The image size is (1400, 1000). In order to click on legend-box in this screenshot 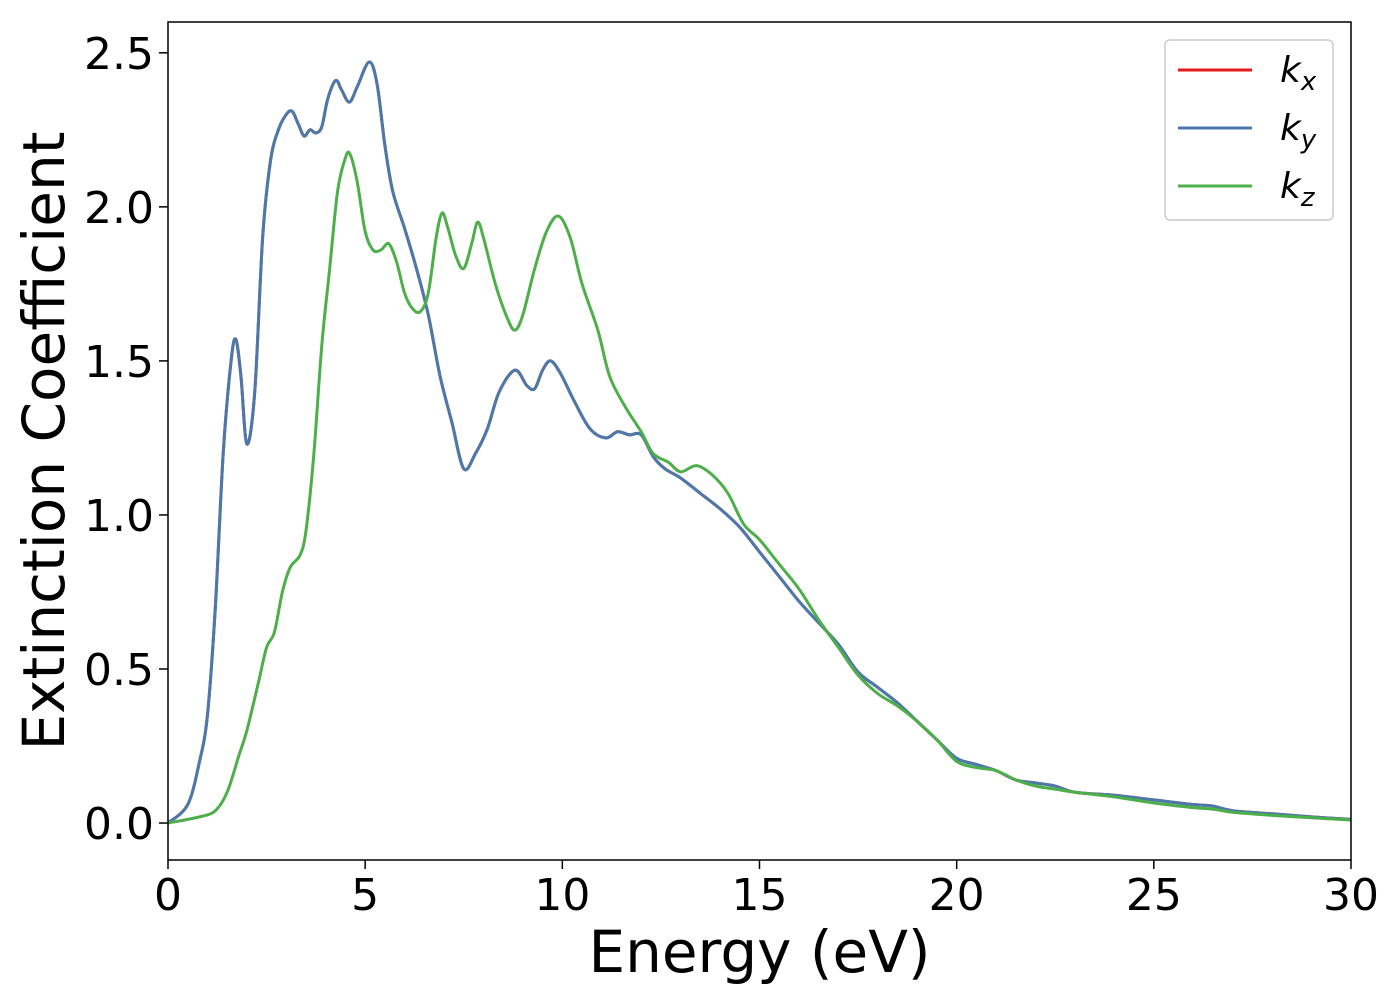, I will do `click(1249, 130)`.